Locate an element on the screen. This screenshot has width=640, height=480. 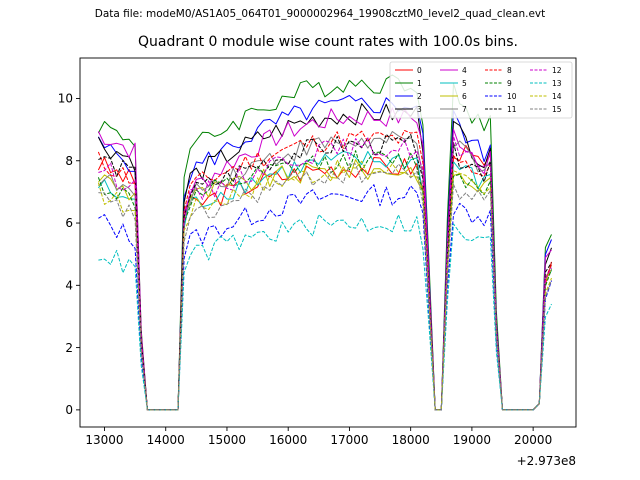
legend-label-15: 15 is located at coordinates (557, 109).